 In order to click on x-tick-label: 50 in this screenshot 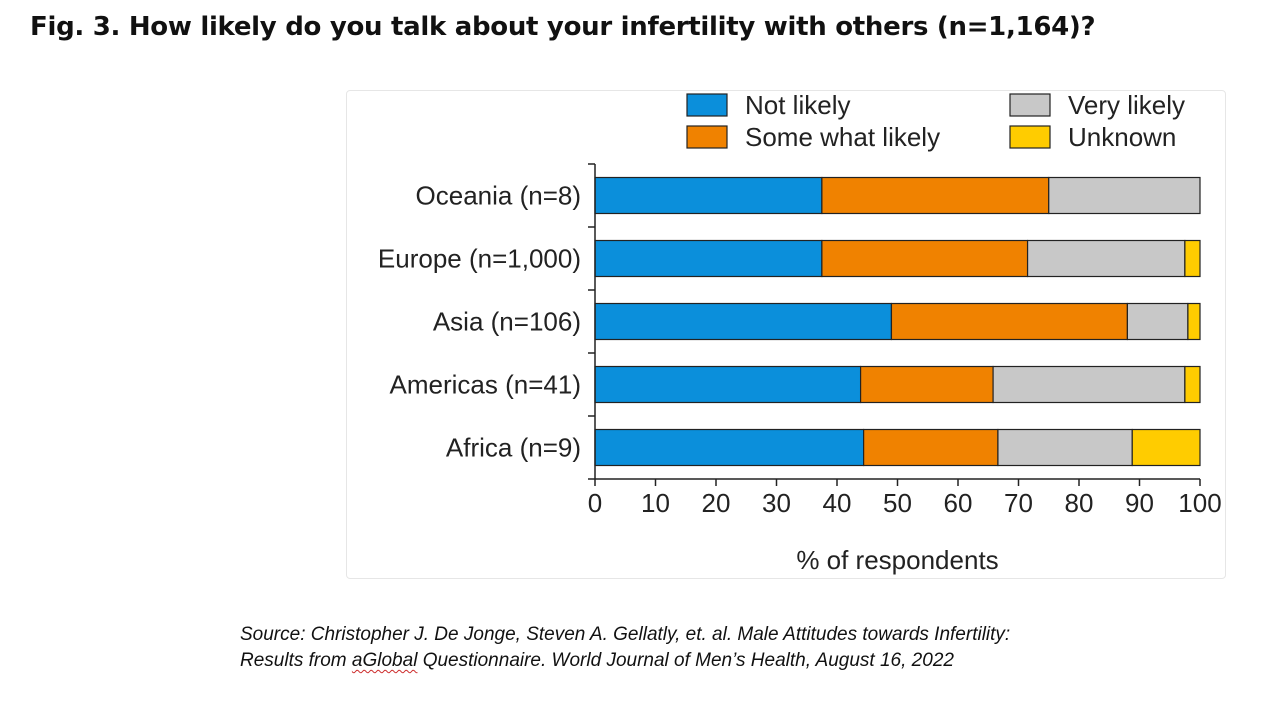, I will do `click(897, 503)`.